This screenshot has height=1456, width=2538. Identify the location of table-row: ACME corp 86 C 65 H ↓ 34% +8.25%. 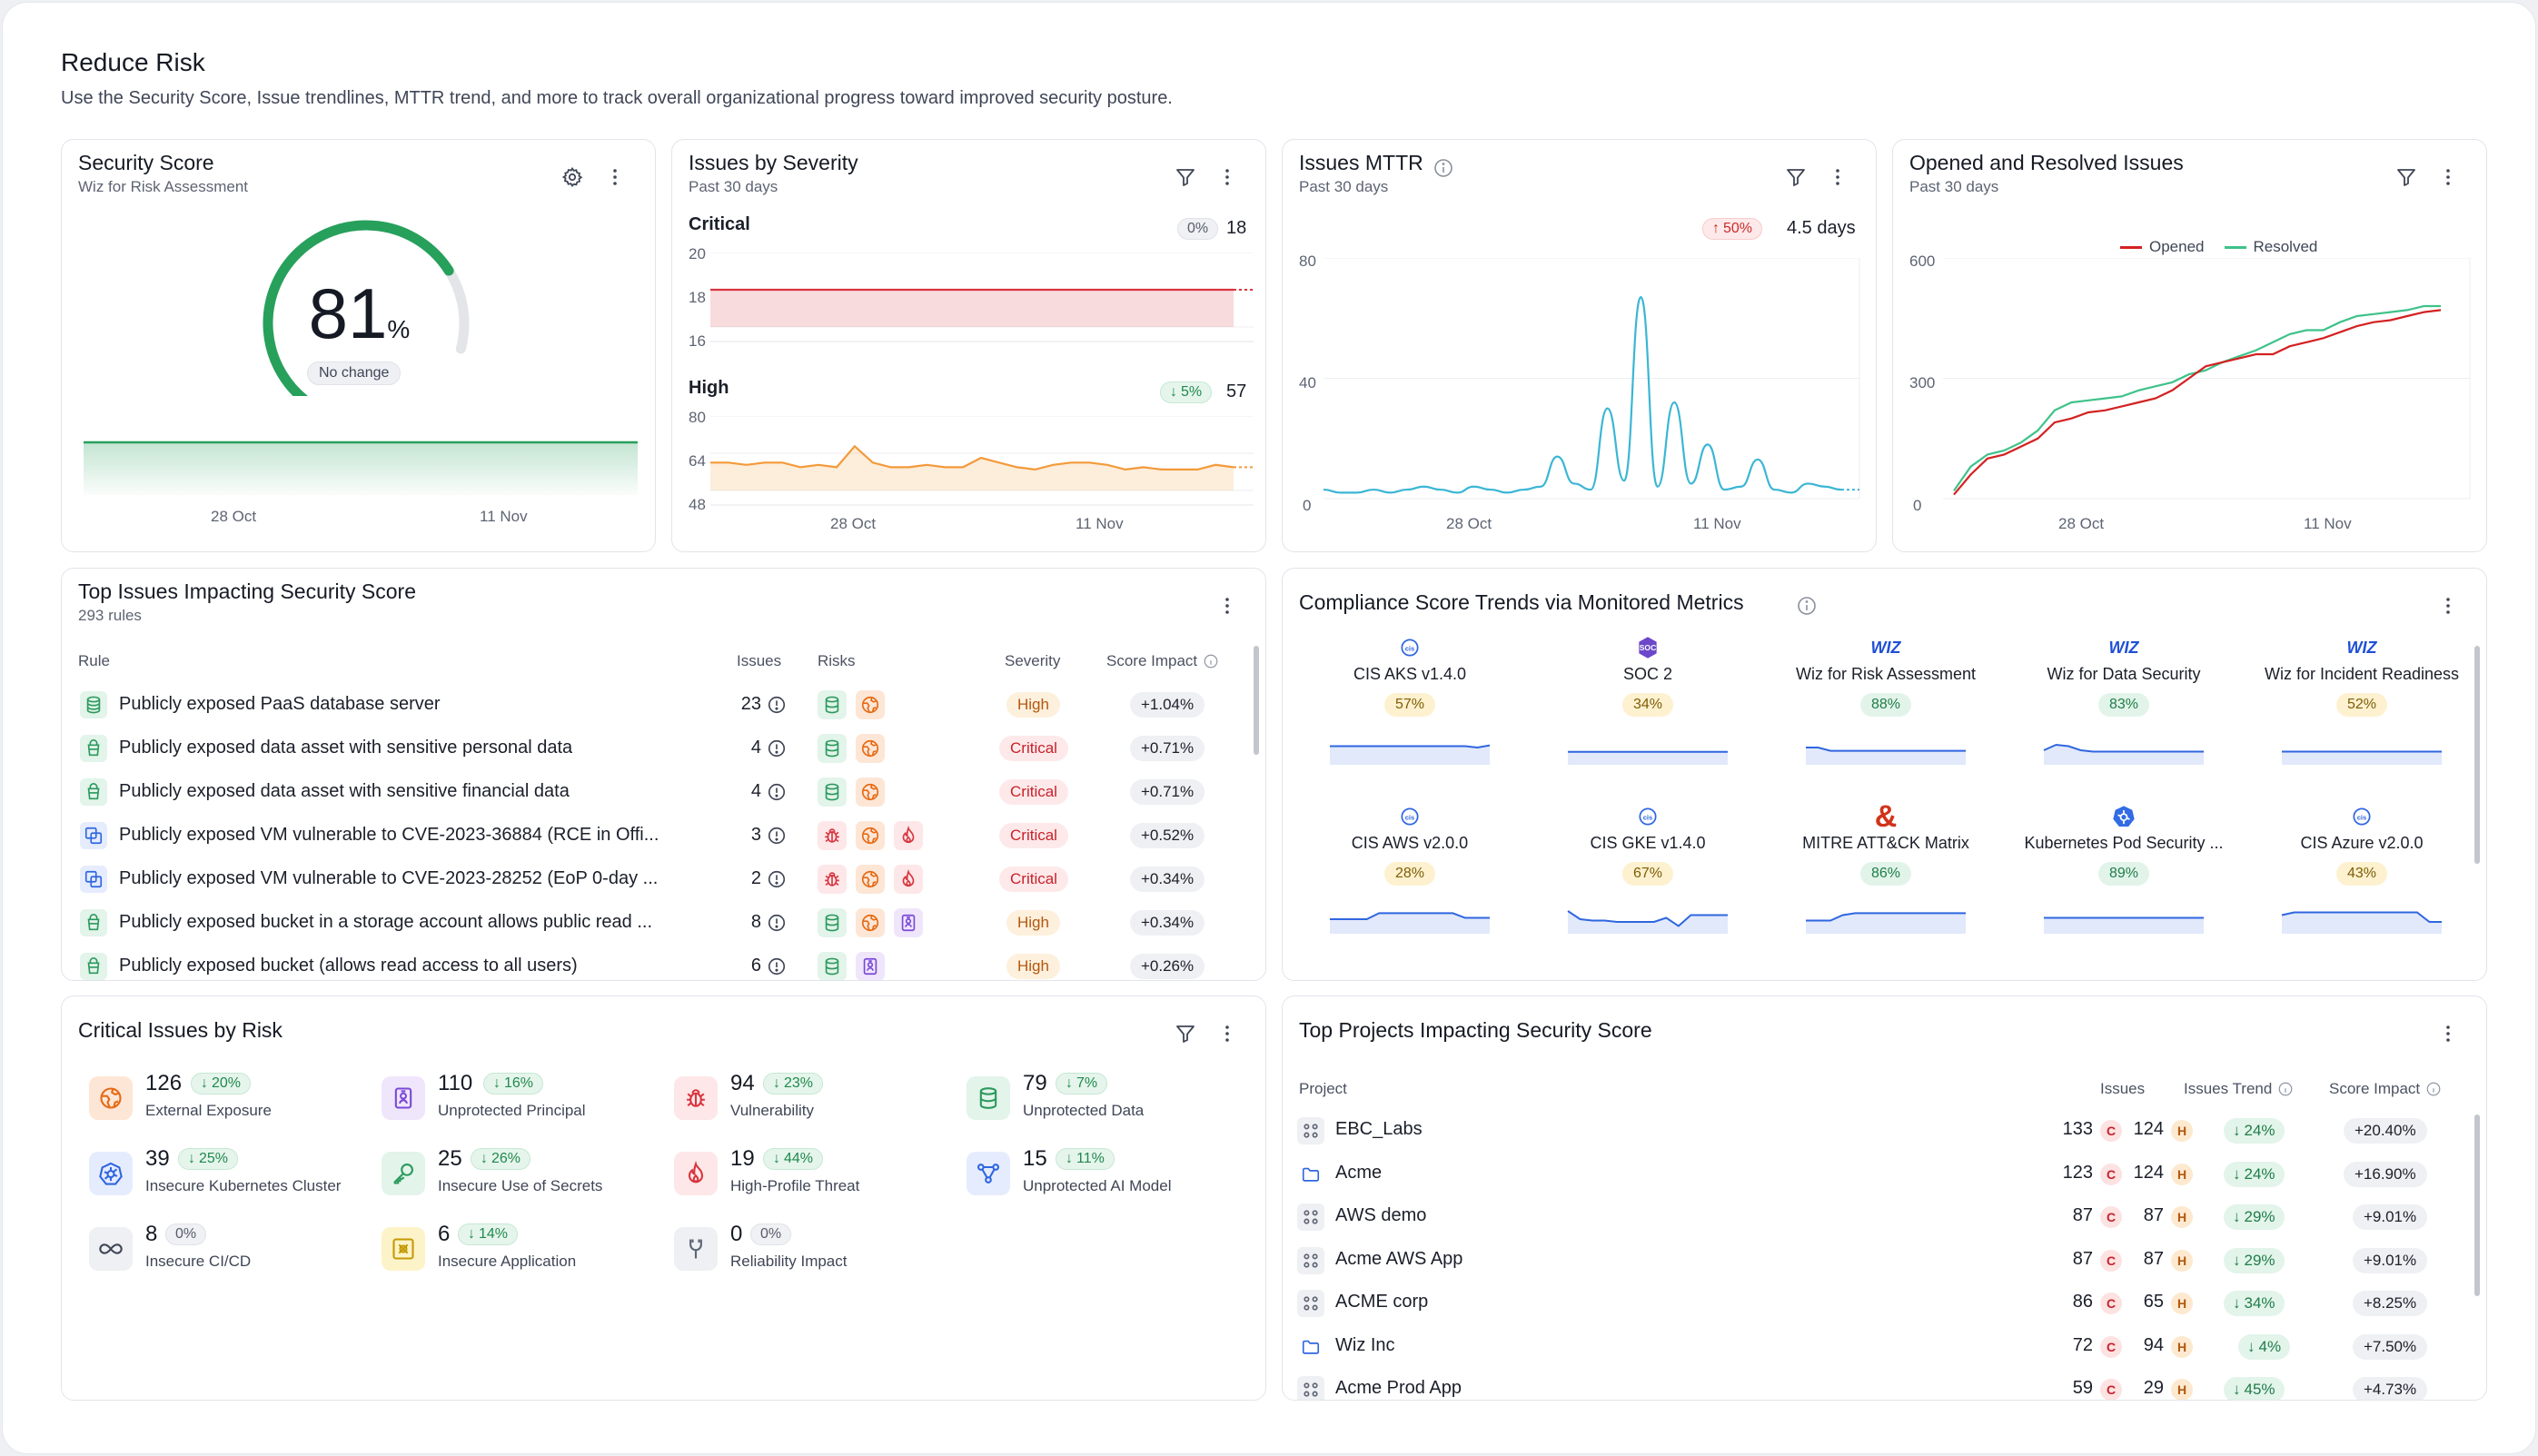
(1873, 1303).